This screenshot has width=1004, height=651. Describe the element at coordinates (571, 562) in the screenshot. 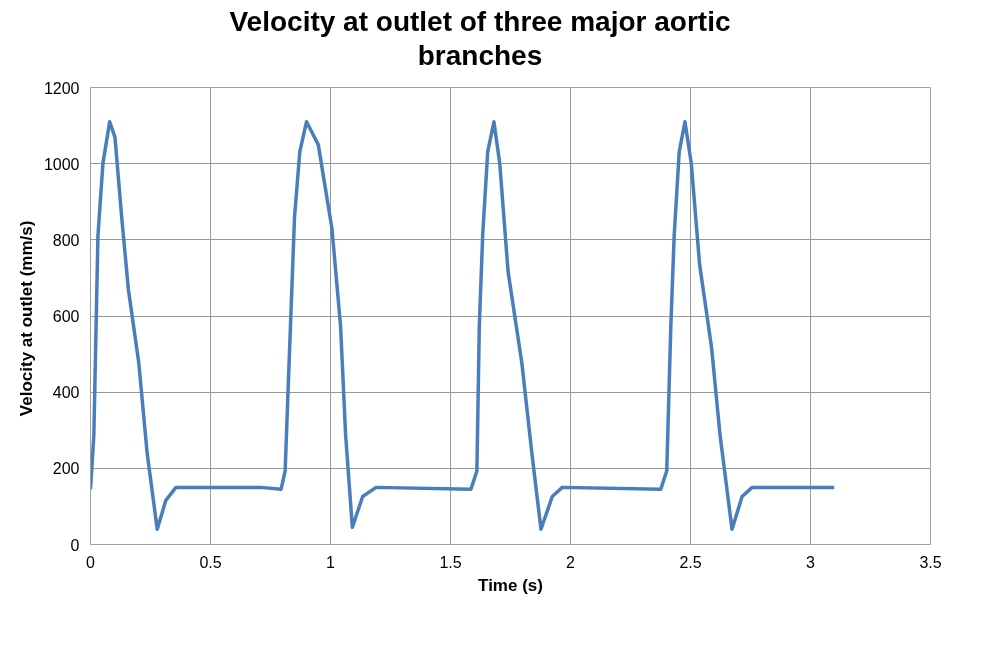

I see `x-tick-label: 2` at that location.